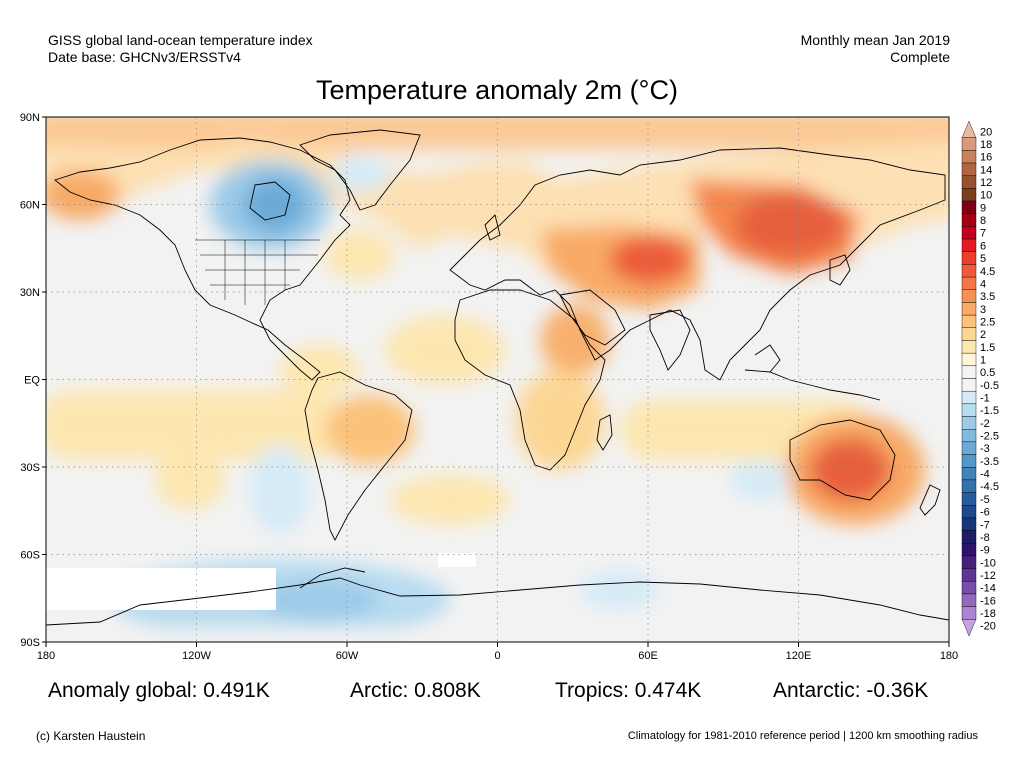  What do you see at coordinates (987, 373) in the screenshot?
I see `colorbar-label: 0.5` at bounding box center [987, 373].